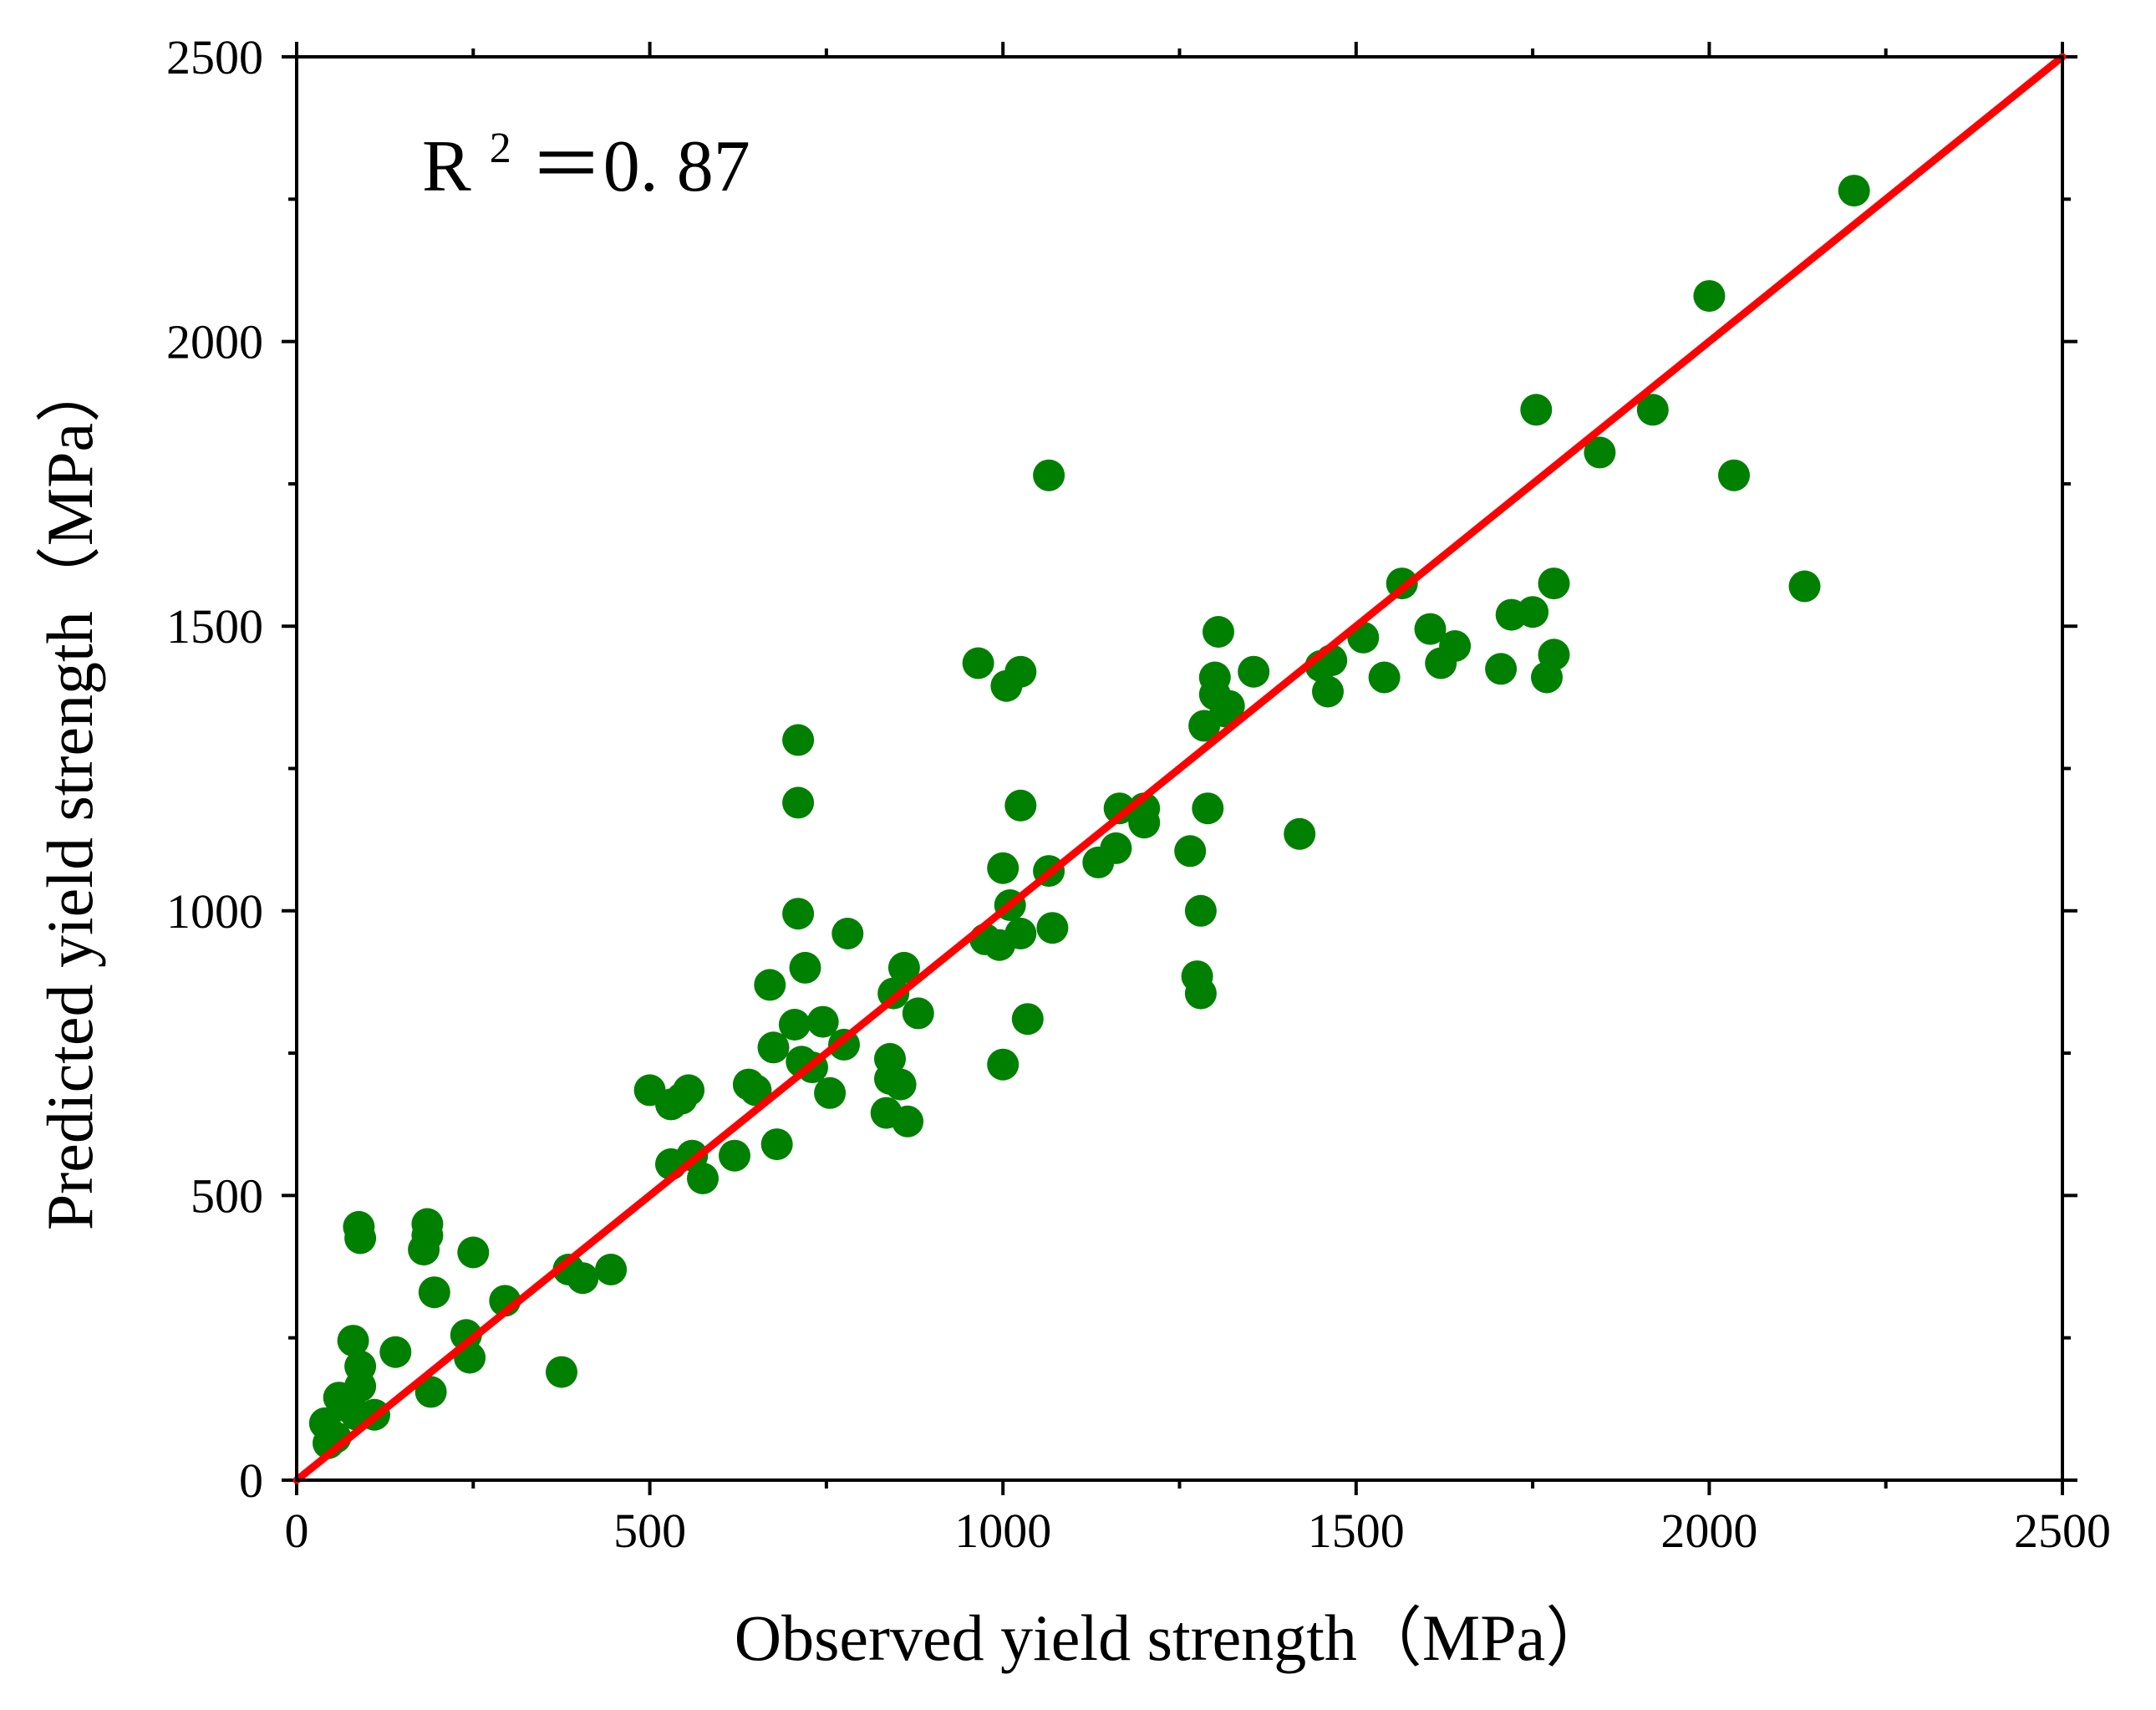 Image resolution: width=2156 pixels, height=1710 pixels. Describe the element at coordinates (649, 1531) in the screenshot. I see `x-tick-label: 500` at that location.